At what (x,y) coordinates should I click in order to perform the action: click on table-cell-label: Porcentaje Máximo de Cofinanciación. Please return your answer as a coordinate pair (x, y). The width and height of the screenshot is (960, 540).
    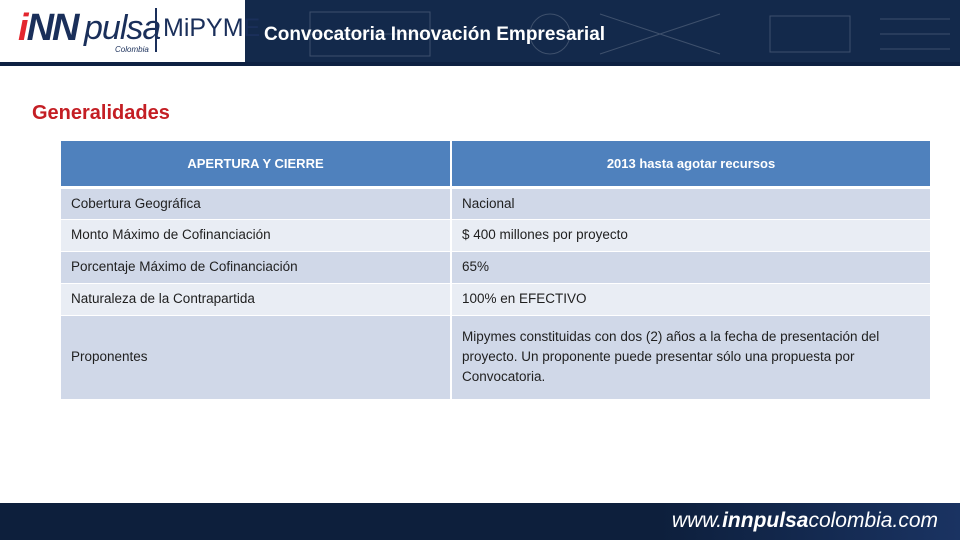
    Looking at the image, I should click on (256, 267).